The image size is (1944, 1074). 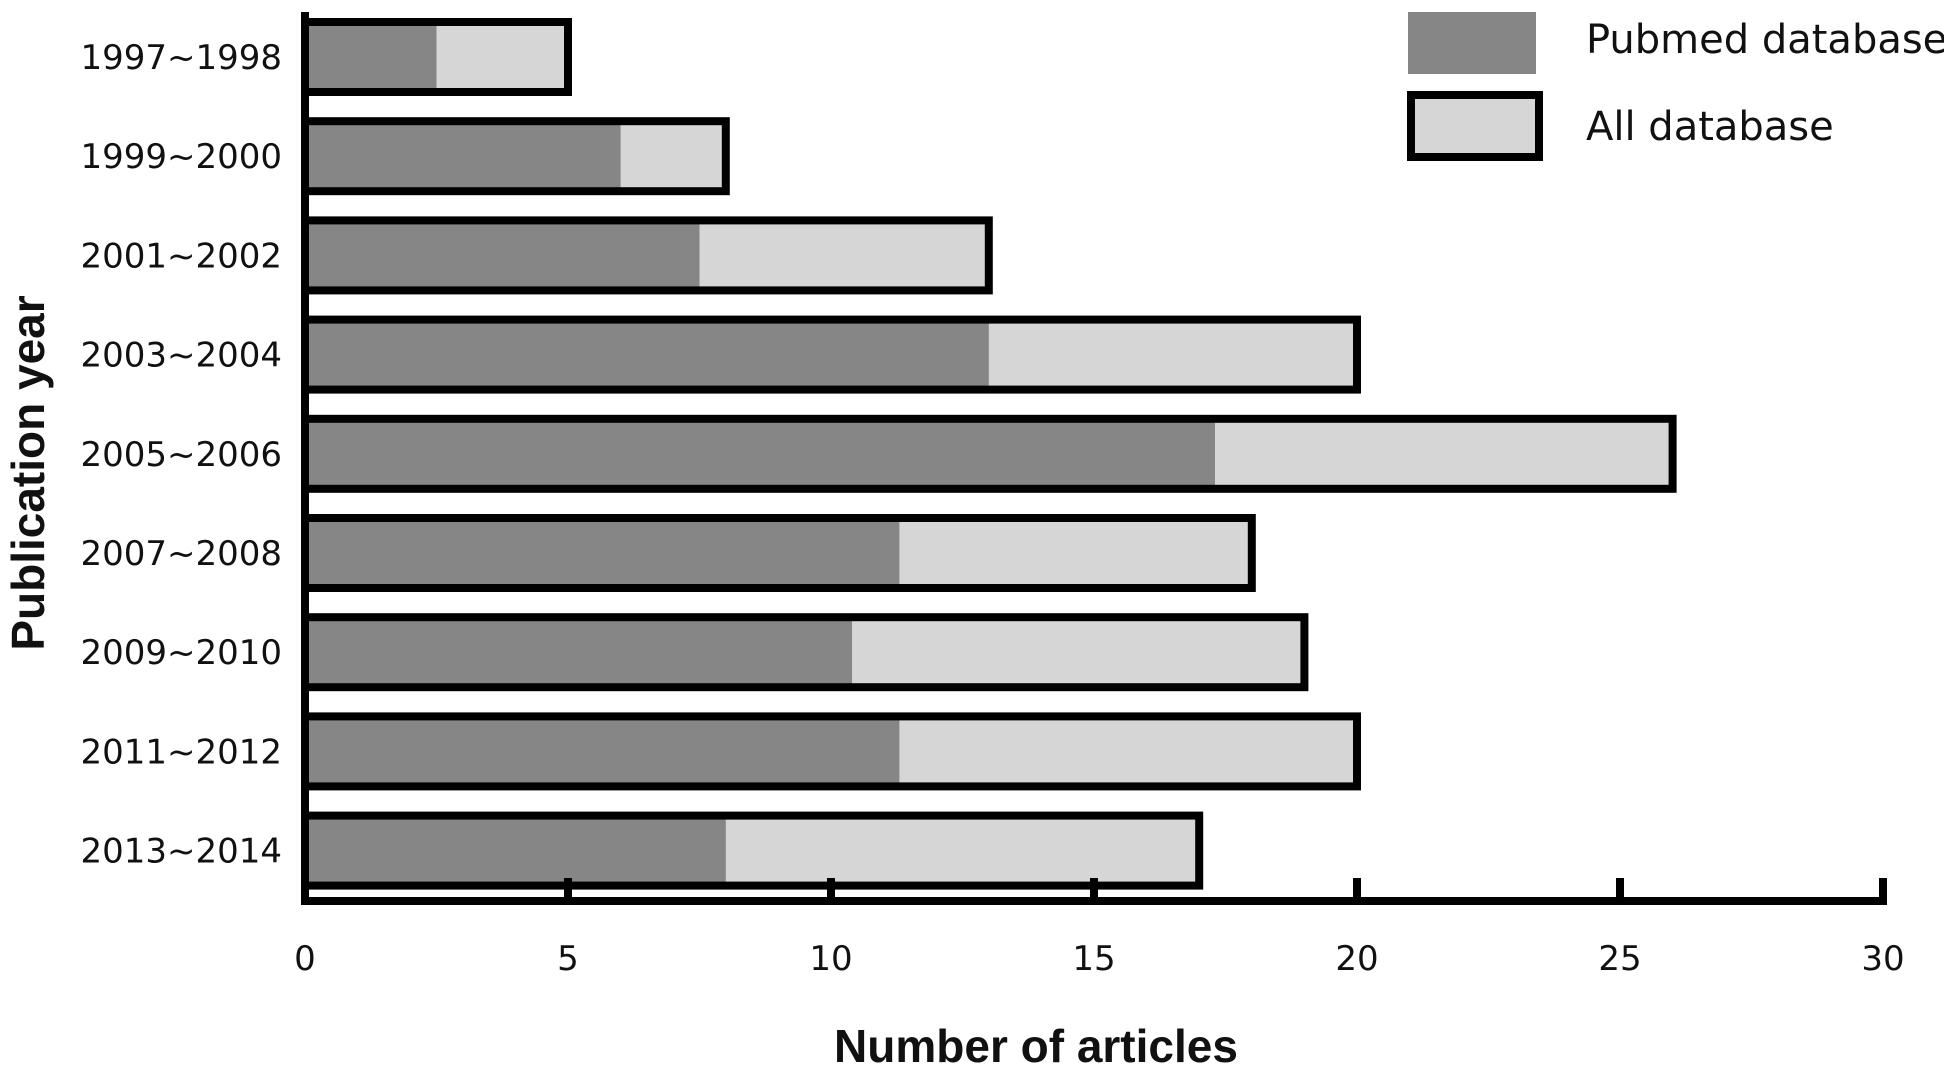 What do you see at coordinates (1093, 959) in the screenshot?
I see `x-tick-label: 15` at bounding box center [1093, 959].